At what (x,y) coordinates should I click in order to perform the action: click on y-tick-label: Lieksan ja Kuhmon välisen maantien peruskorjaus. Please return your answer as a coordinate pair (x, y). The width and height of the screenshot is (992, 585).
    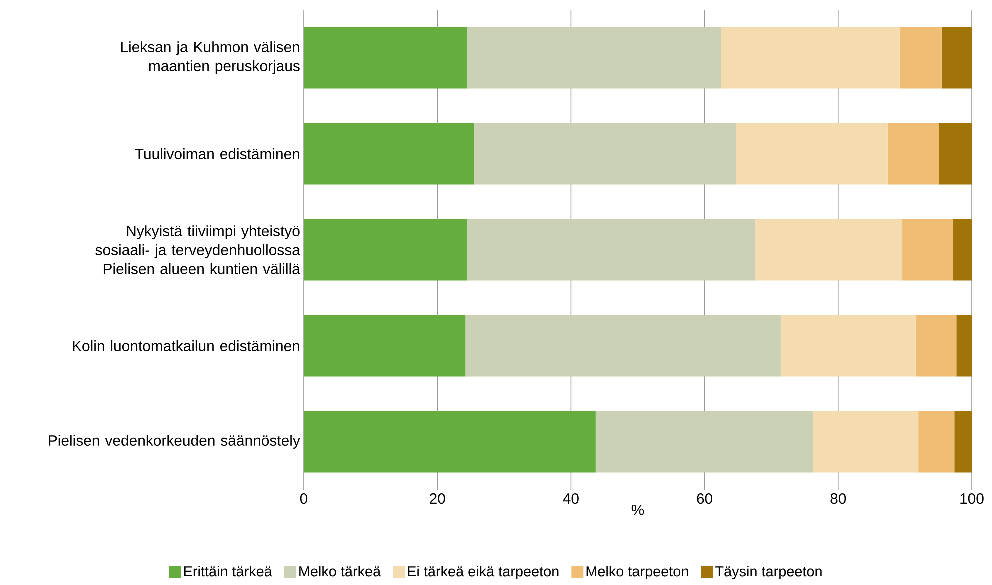
    Looking at the image, I should click on (210, 58).